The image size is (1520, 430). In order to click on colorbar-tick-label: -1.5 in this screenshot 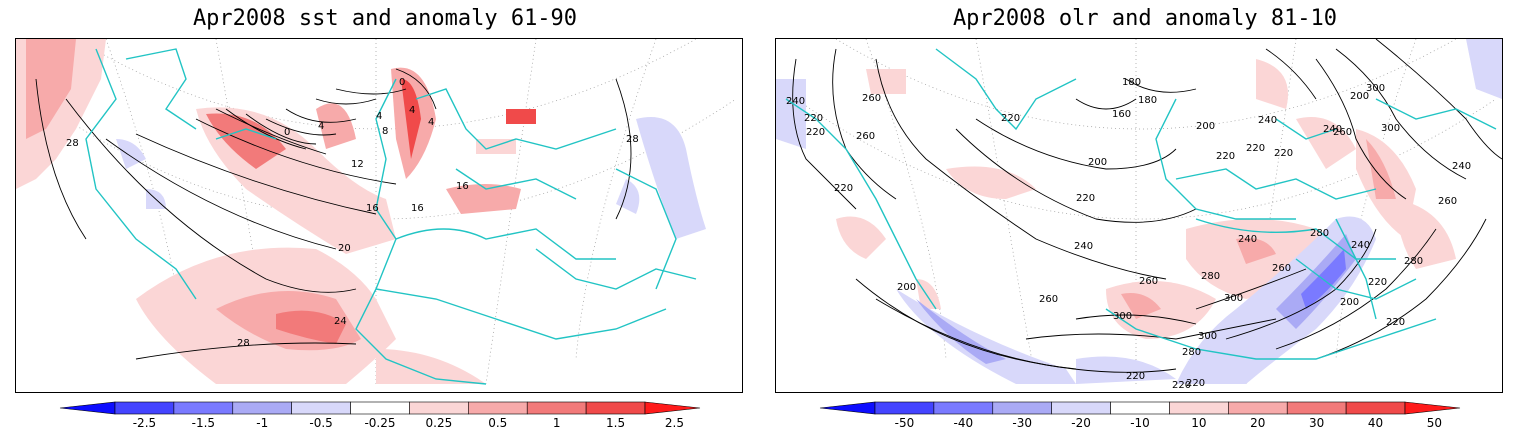, I will do `click(203, 423)`.